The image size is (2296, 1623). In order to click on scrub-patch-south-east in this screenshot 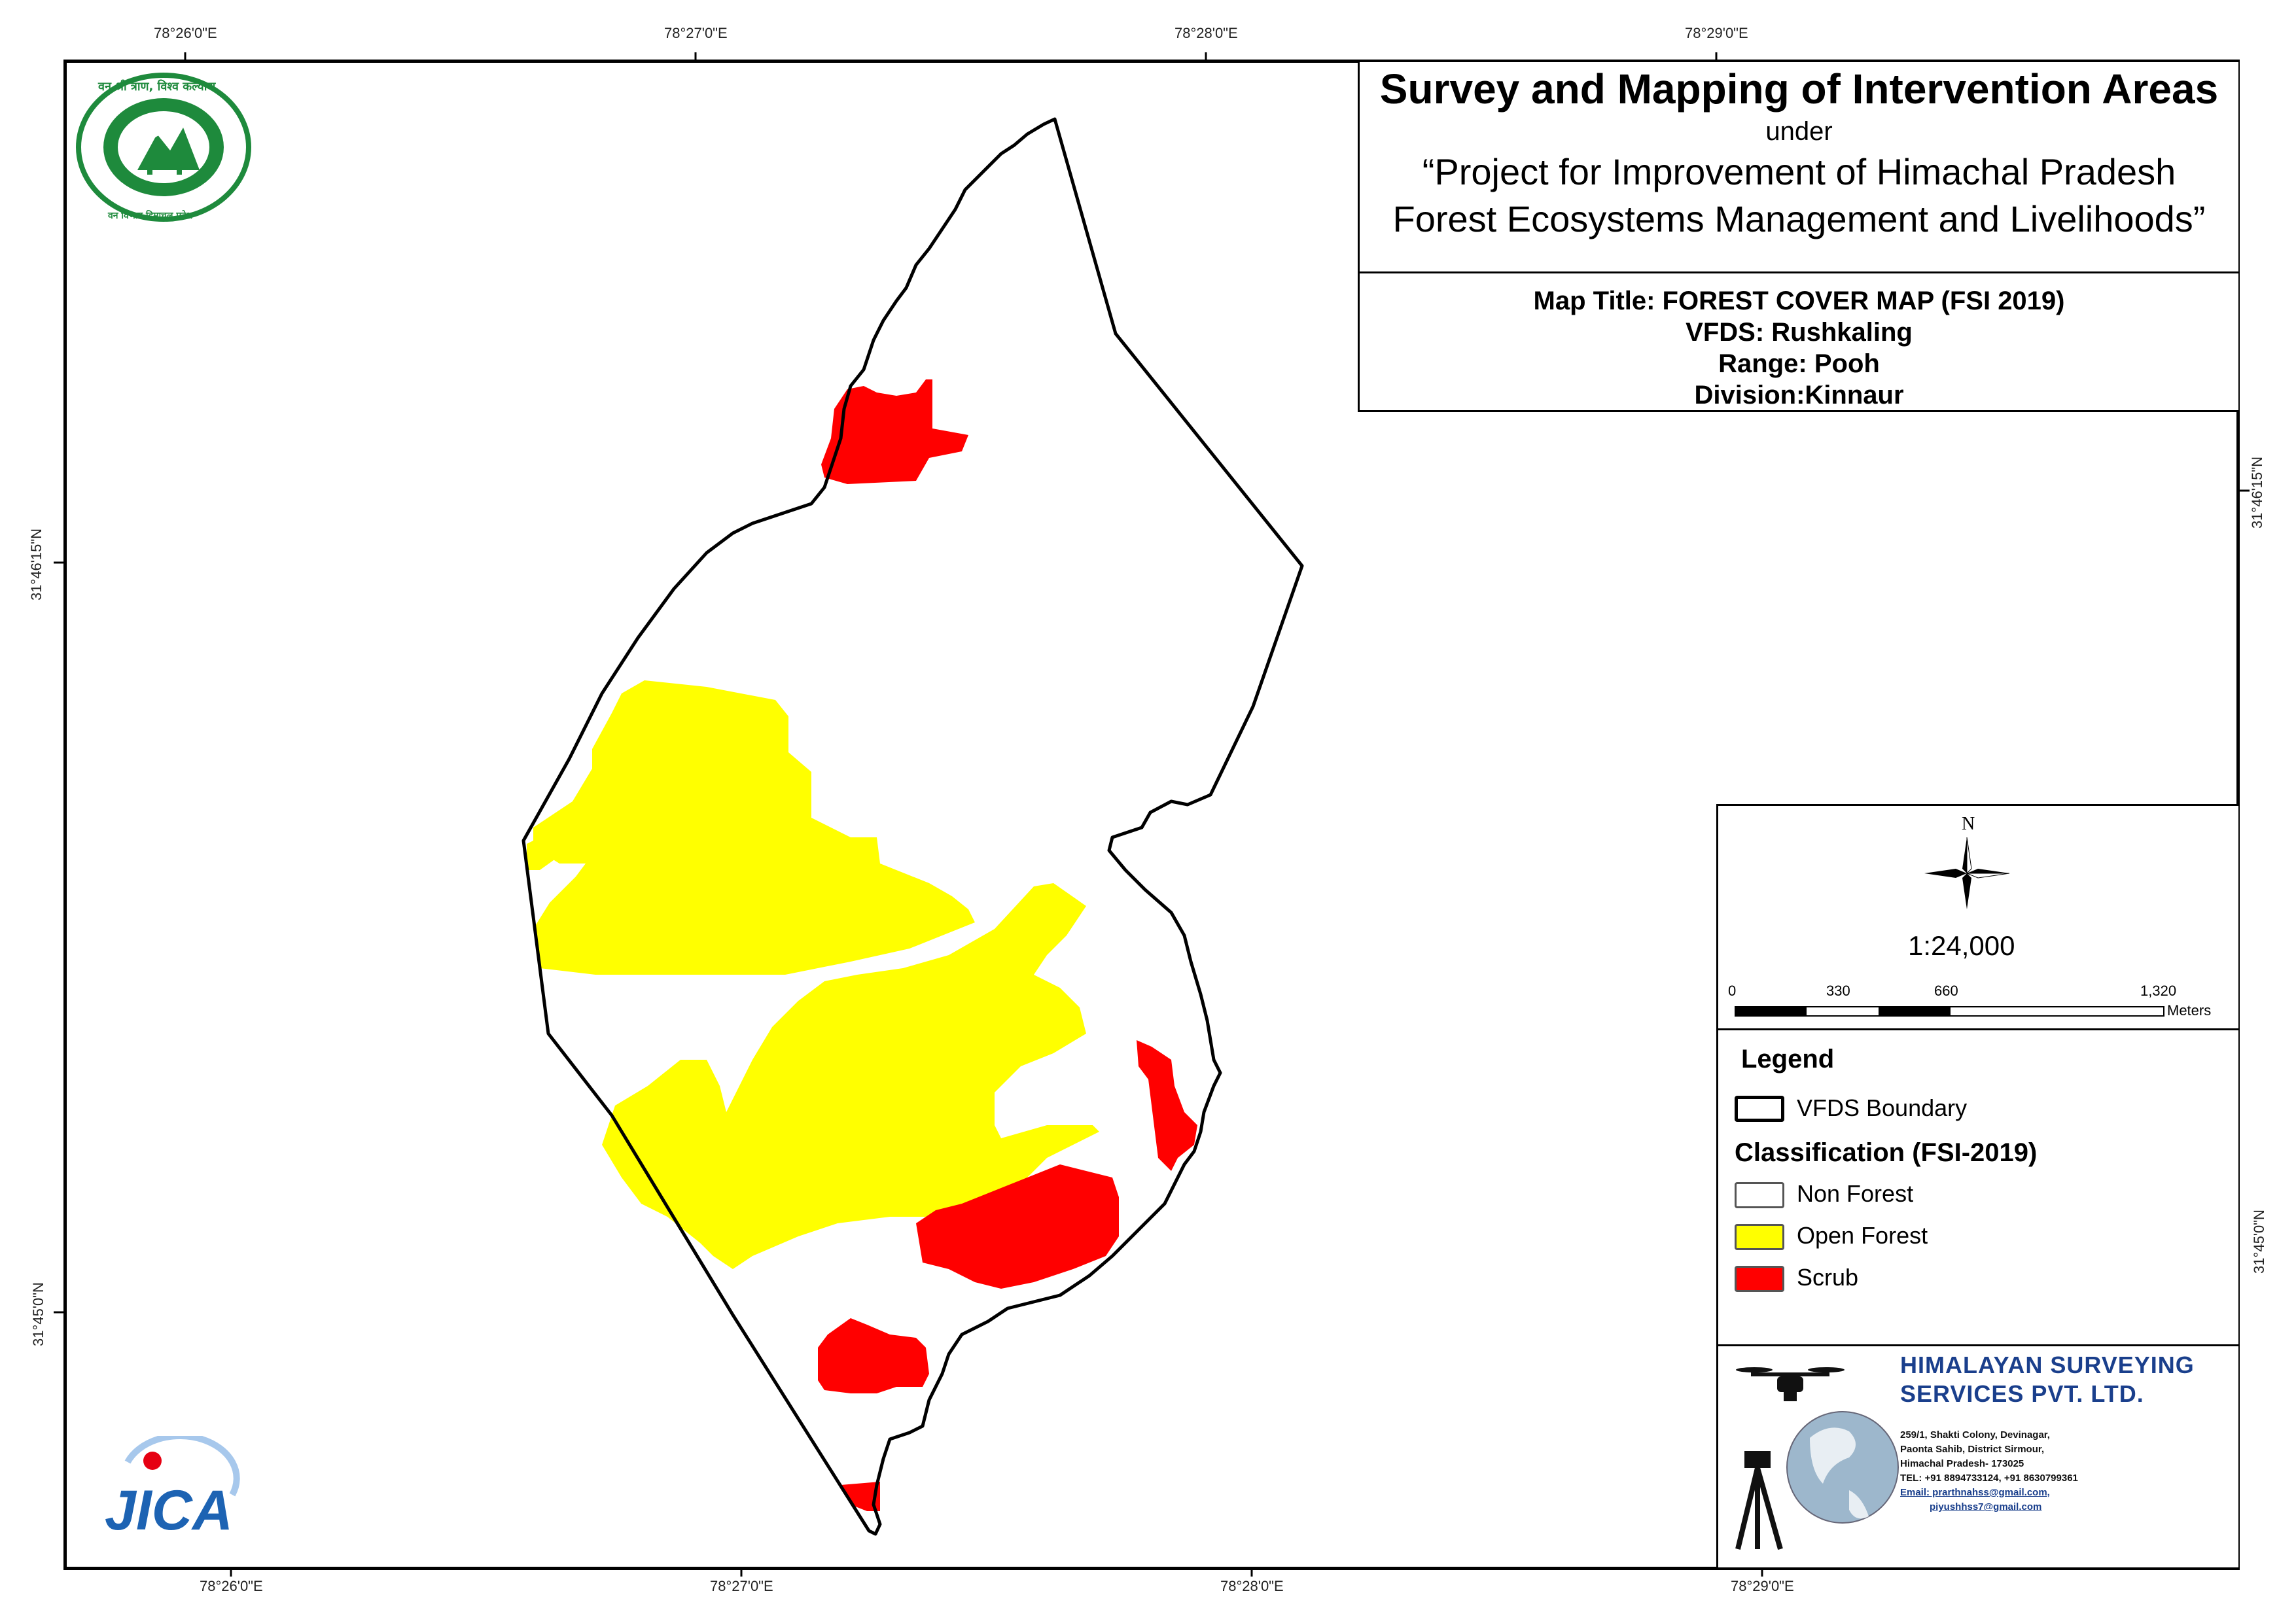, I will do `click(1017, 1227)`.